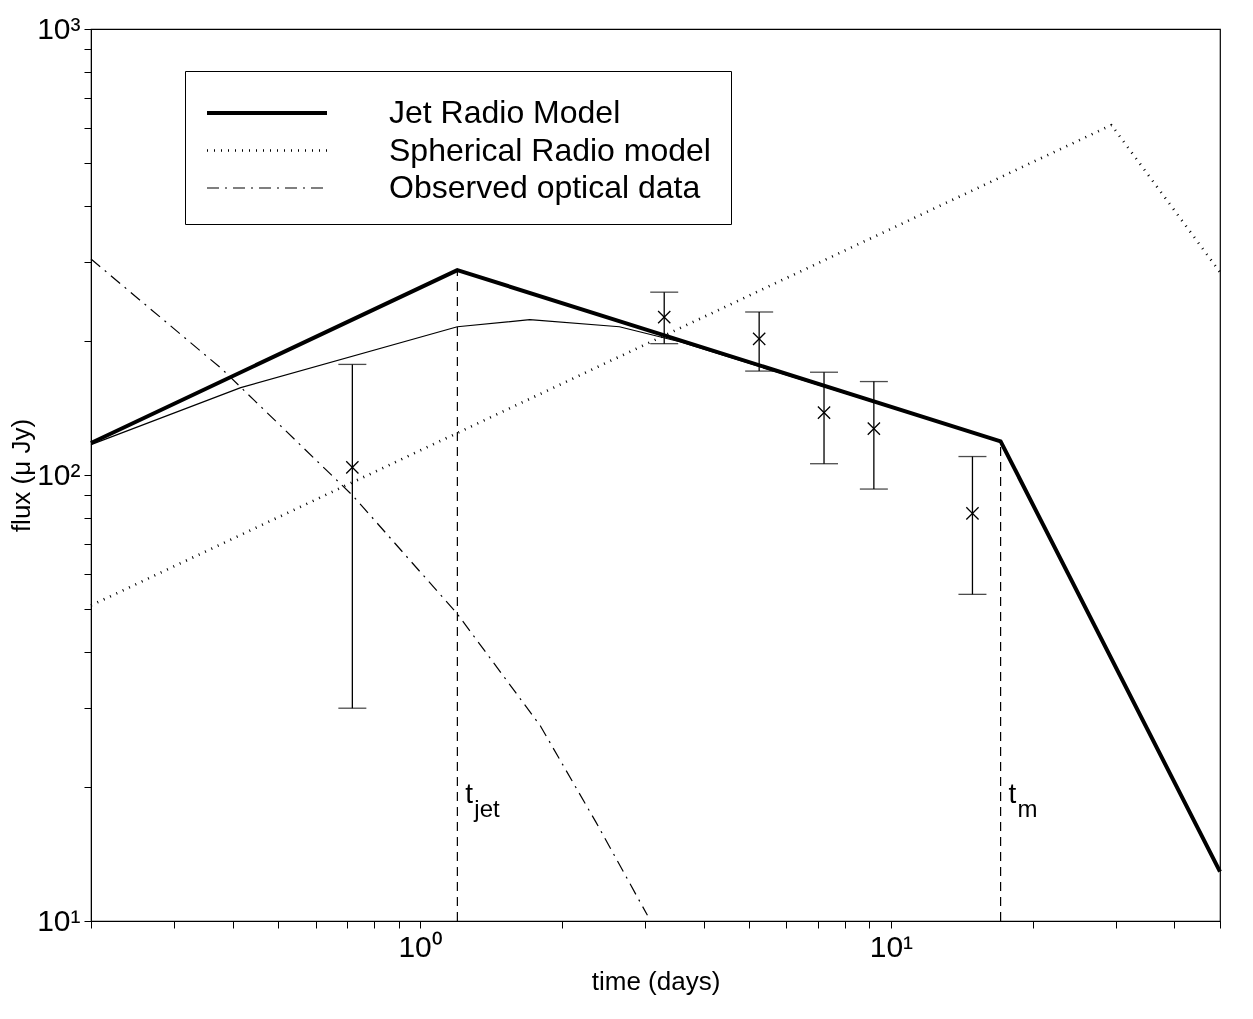 The width and height of the screenshot is (1253, 1019). I want to click on legend-label: Jet Radio Model, so click(505, 112).